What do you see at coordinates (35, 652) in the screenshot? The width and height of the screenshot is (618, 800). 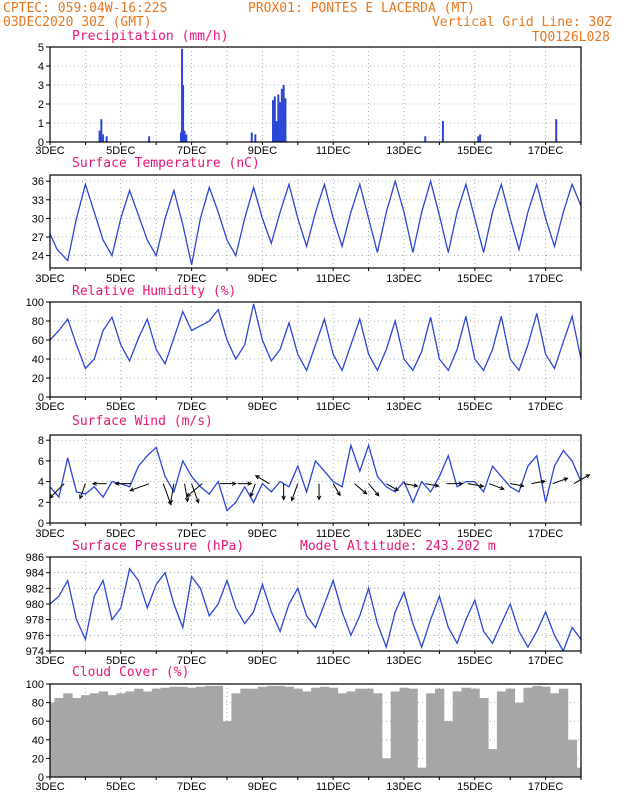 I see `y-tick-label: 974` at bounding box center [35, 652].